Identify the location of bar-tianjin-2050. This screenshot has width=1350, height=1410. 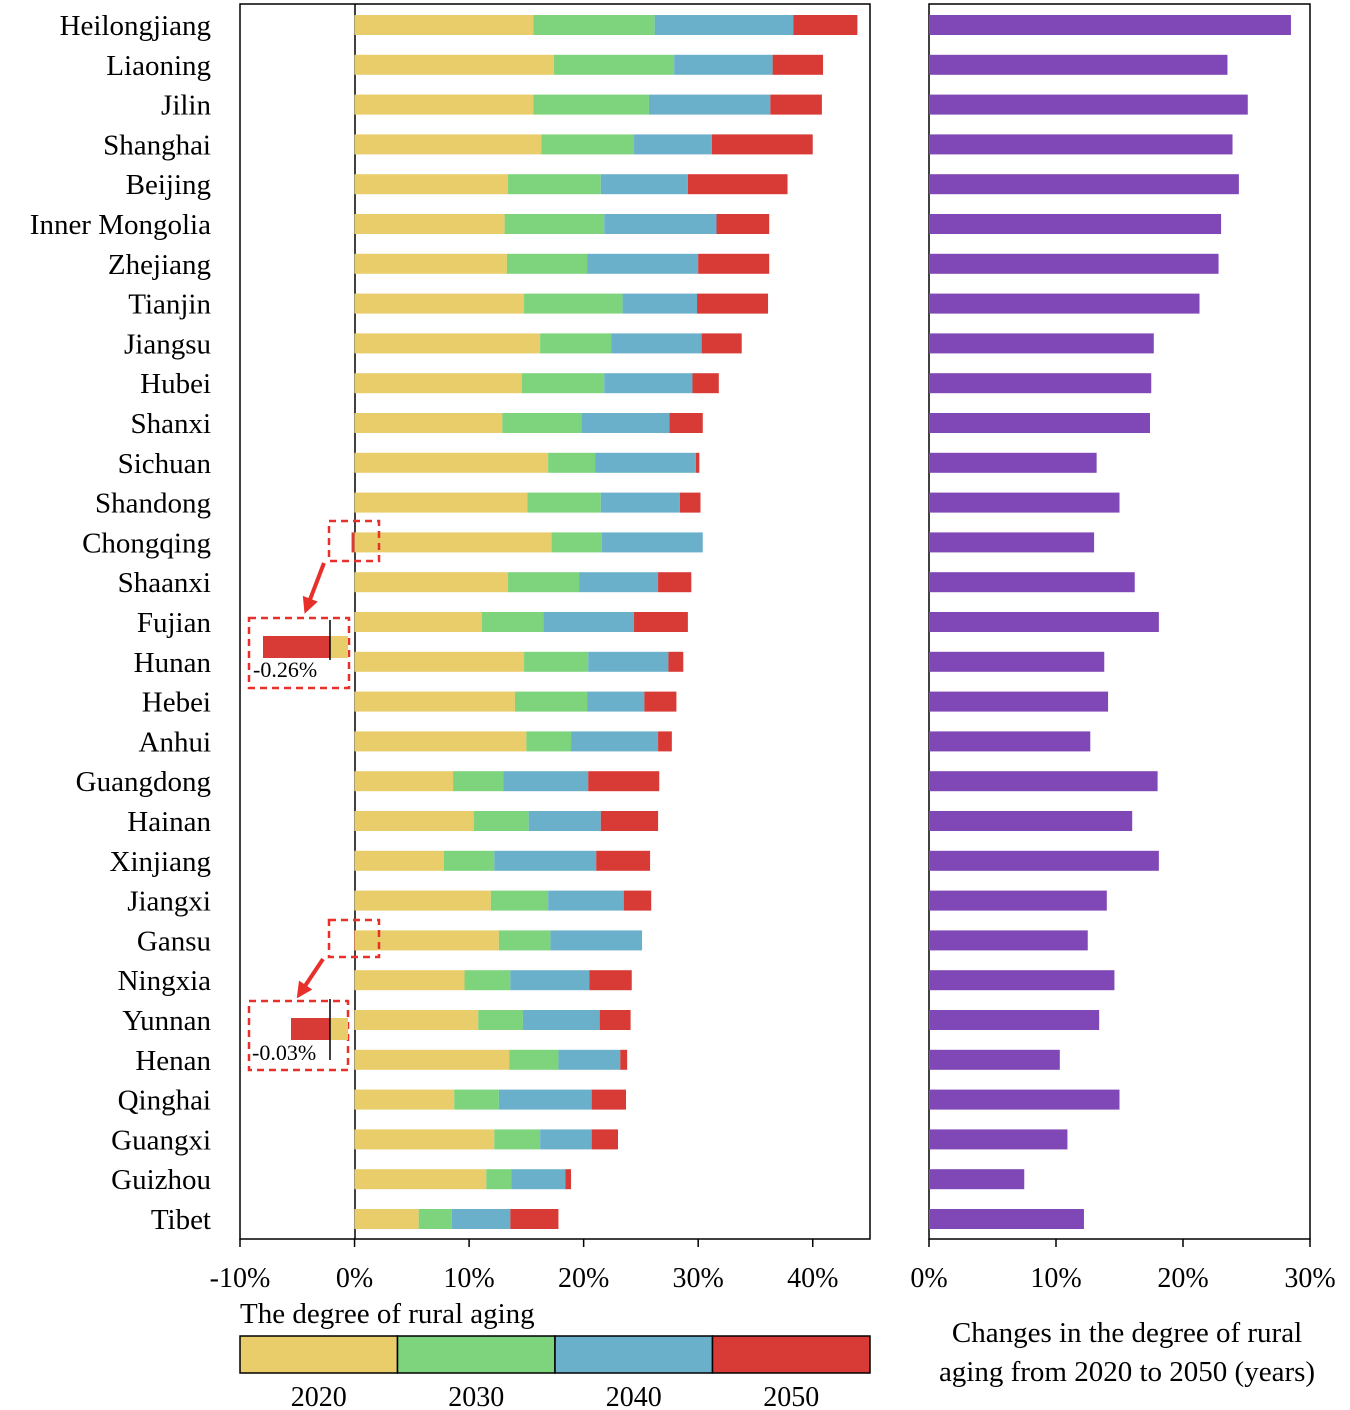
(733, 303).